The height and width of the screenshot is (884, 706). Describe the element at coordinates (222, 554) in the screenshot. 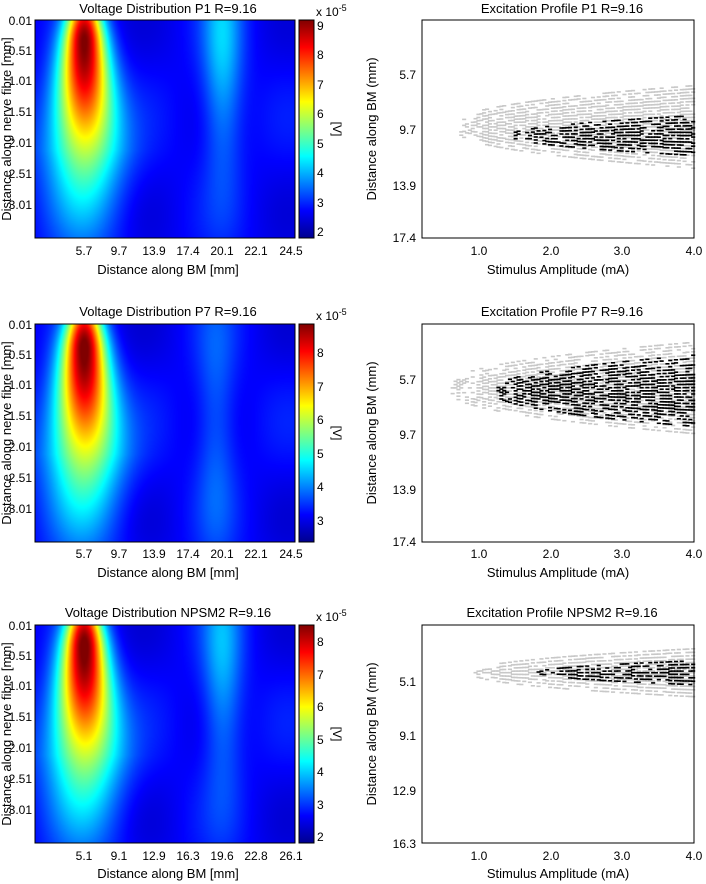

I see `x-tick-label: 20.1` at that location.